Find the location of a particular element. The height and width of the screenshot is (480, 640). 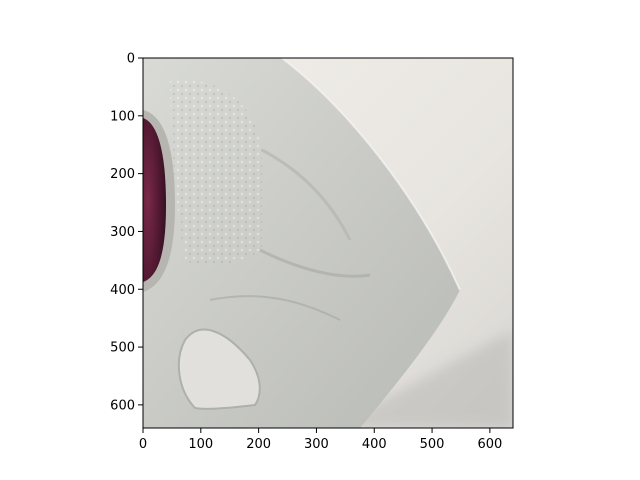

x-tick-label: 300 is located at coordinates (316, 444).